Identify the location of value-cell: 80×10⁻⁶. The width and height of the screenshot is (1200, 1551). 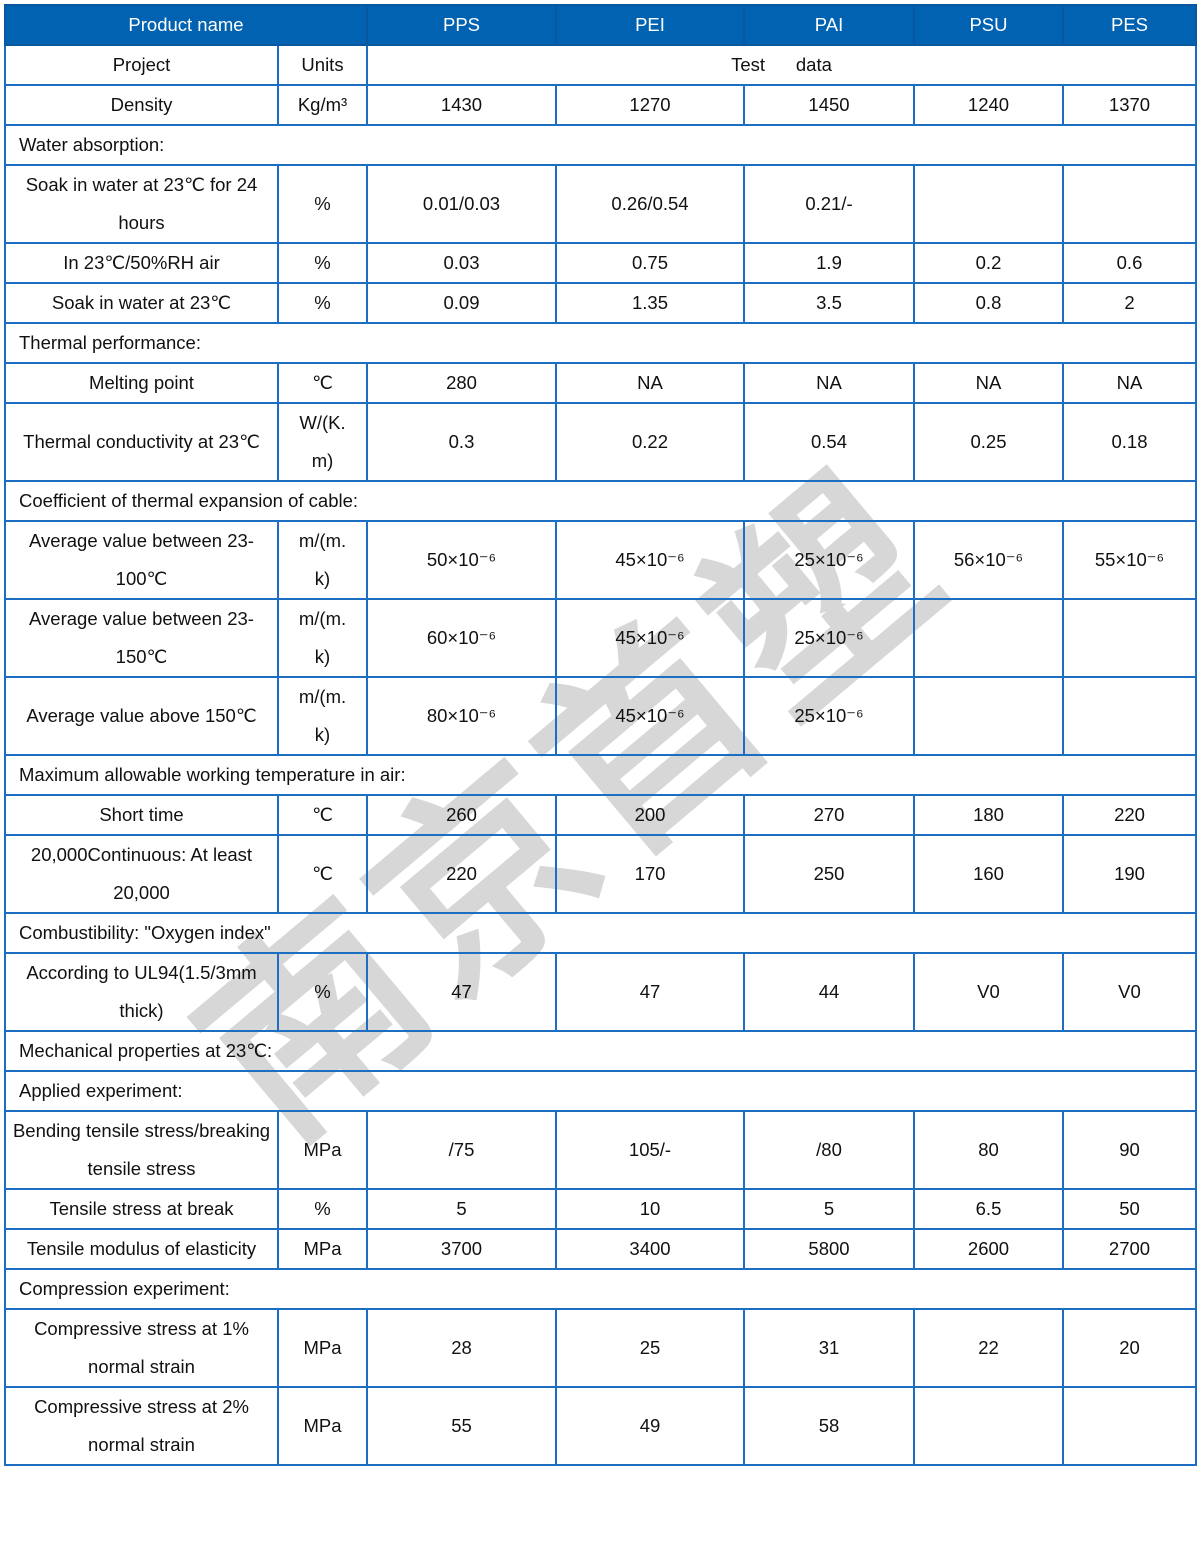
(461, 716).